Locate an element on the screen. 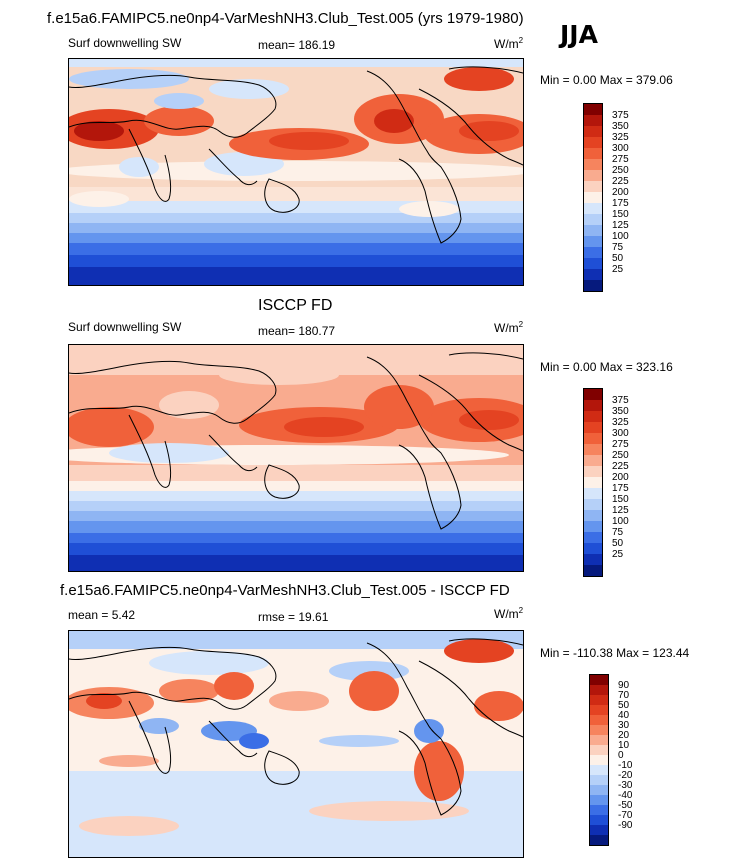 This screenshot has height=864, width=733. panel1-minmax: Min = 0.00 Max = 379.06 is located at coordinates (606, 80).